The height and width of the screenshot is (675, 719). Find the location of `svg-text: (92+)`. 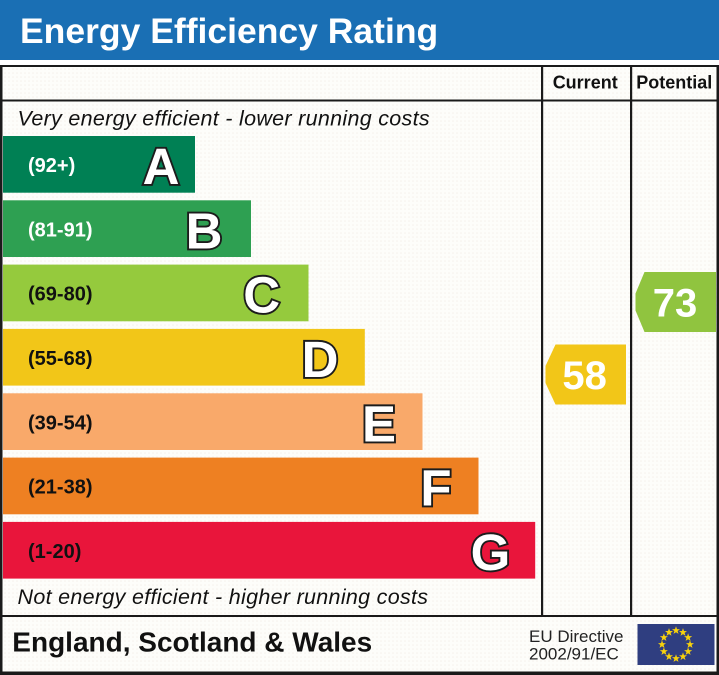

svg-text: (92+) is located at coordinates (51, 166).